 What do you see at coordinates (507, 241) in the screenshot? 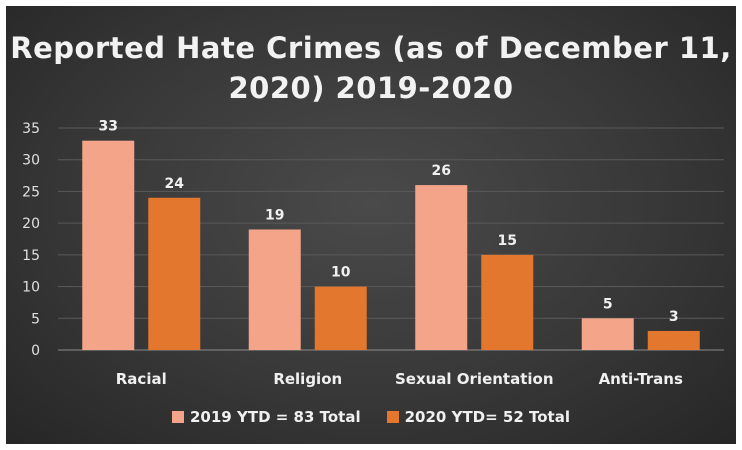
I see `data-label: 15` at bounding box center [507, 241].